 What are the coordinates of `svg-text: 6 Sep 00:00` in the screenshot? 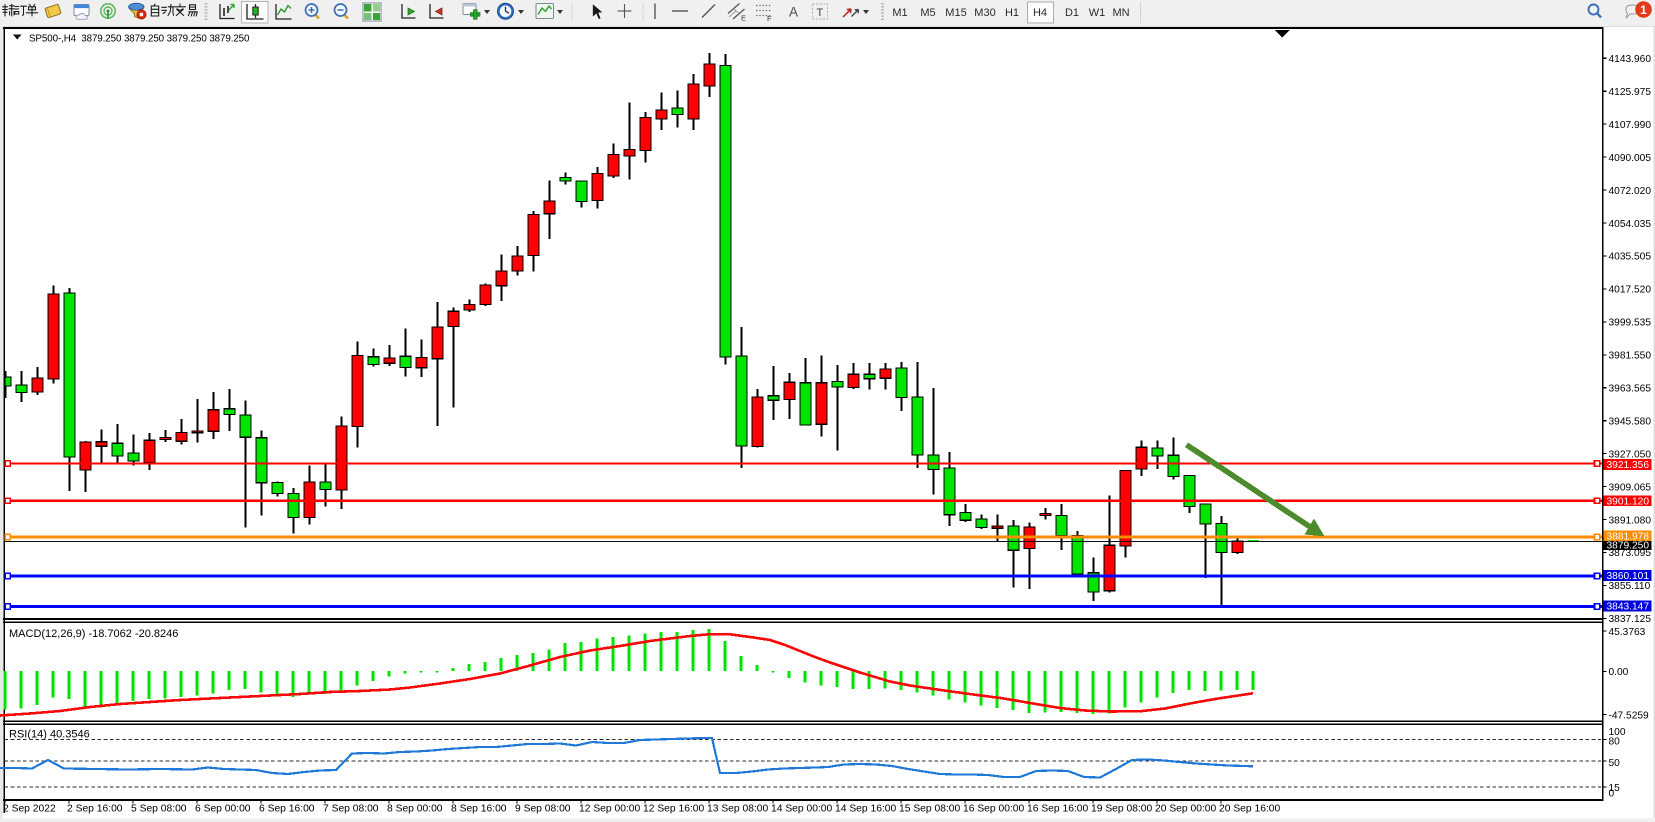 It's located at (223, 809).